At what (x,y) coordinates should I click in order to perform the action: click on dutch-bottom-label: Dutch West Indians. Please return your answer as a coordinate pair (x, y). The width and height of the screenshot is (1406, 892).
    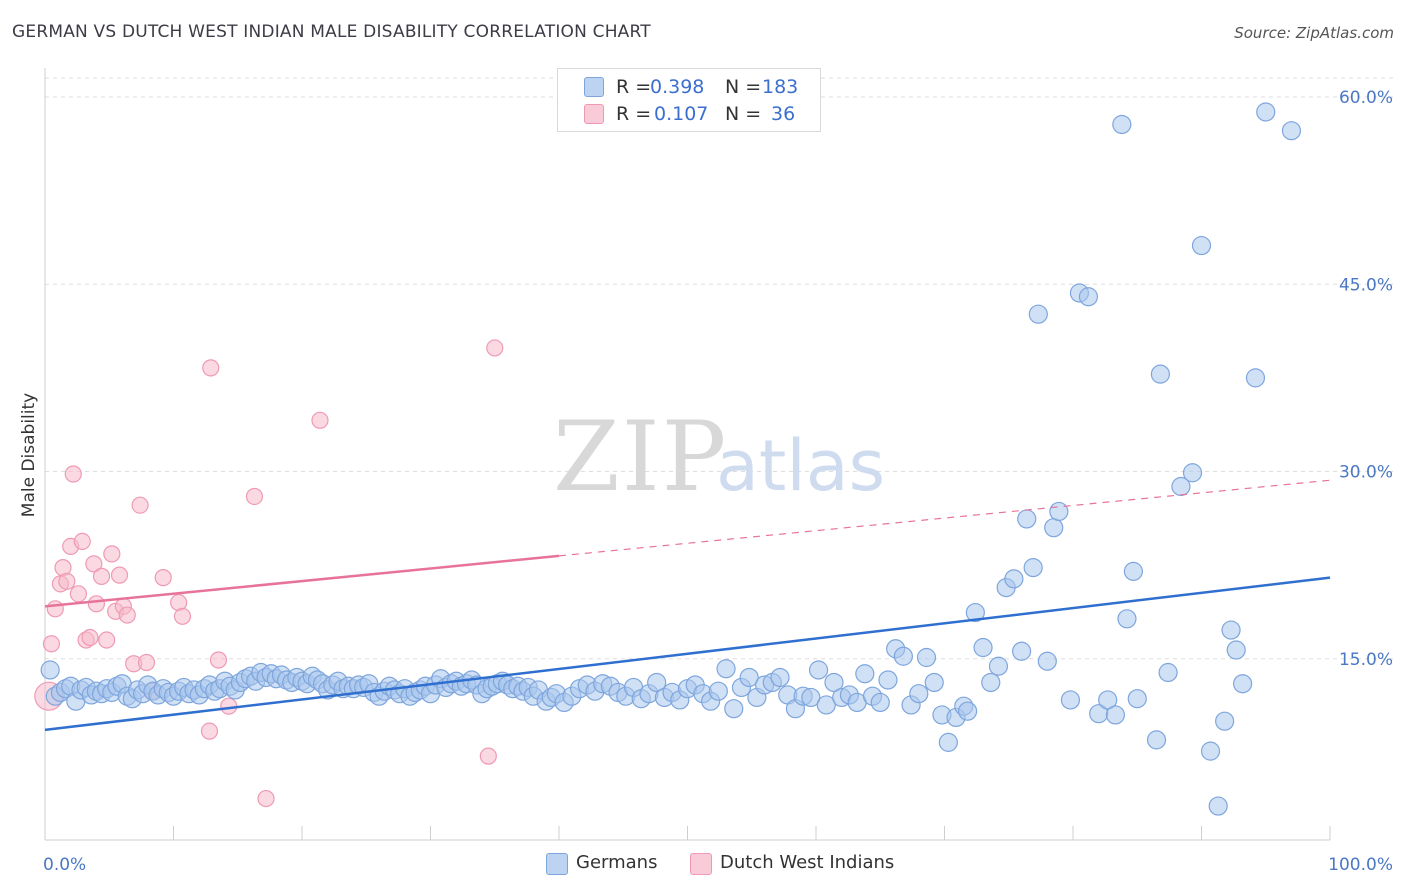
    Looking at the image, I should click on (807, 862).